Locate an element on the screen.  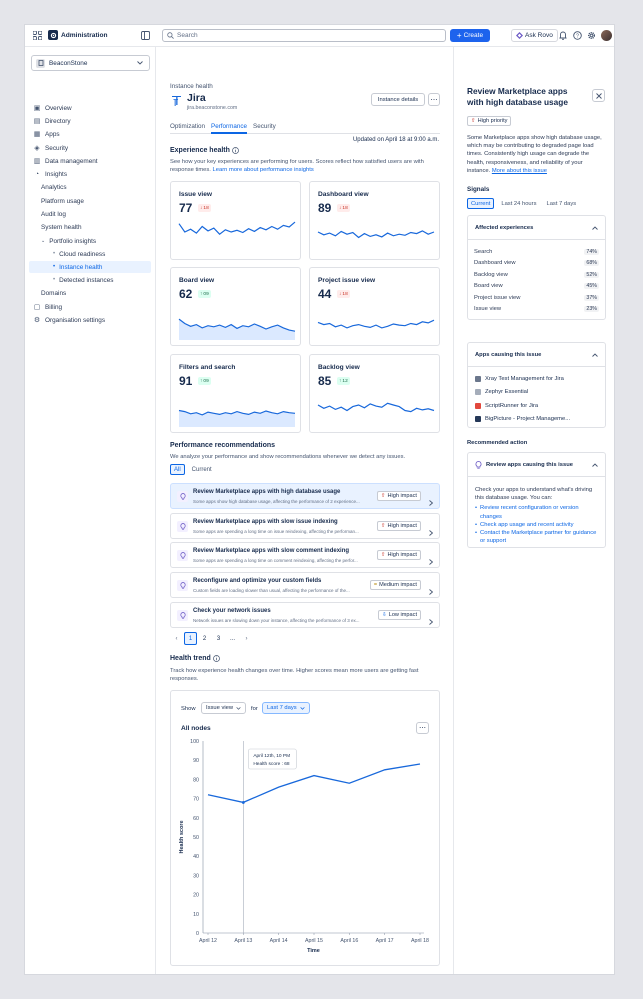
tab-label: Security is located at coordinates (264, 126).